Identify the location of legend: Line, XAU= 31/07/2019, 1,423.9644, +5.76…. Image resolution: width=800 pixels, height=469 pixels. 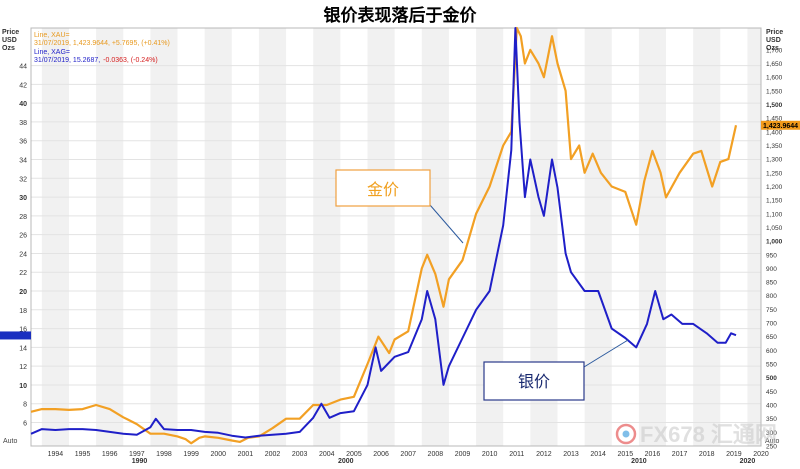
(102, 48).